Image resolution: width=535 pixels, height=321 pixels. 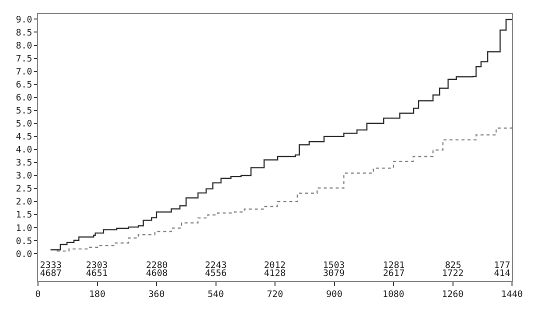 What do you see at coordinates (38, 295) in the screenshot?
I see `x-tick-label: 0` at bounding box center [38, 295].